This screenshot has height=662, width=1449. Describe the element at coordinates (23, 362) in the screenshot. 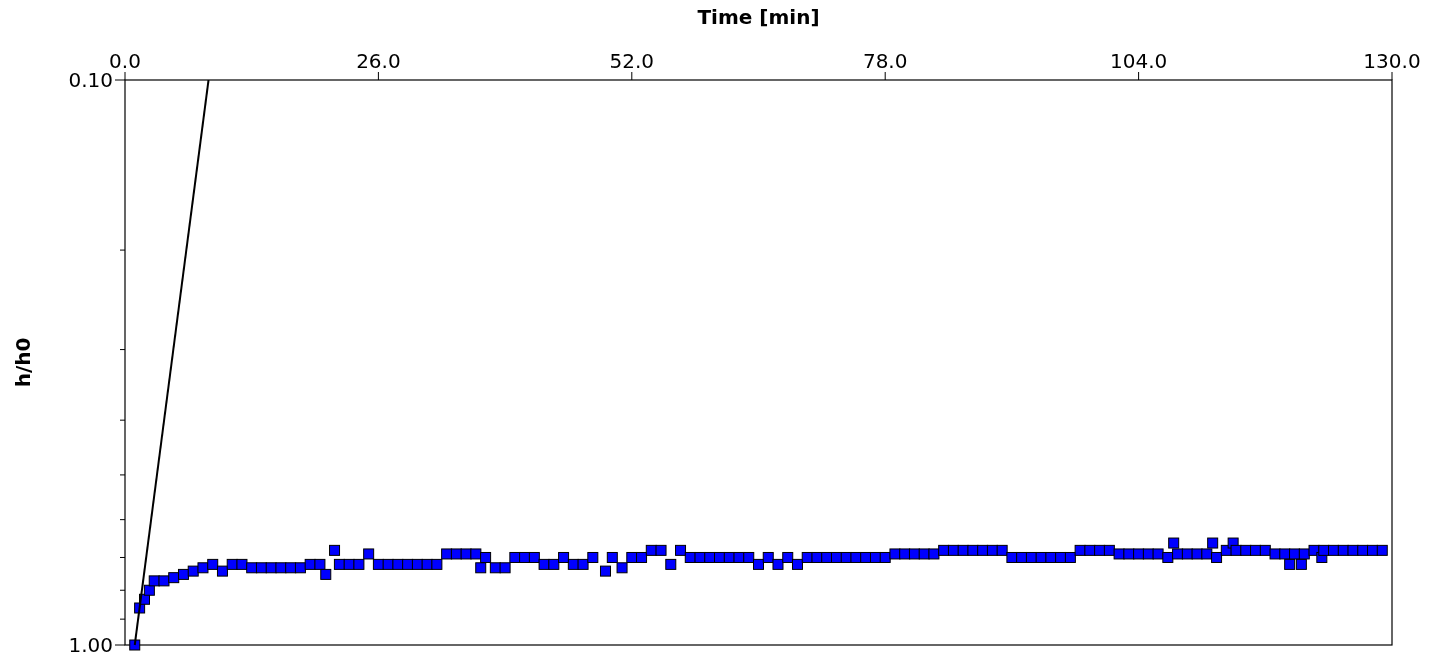

I see `y-axis-title: h/h0` at that location.